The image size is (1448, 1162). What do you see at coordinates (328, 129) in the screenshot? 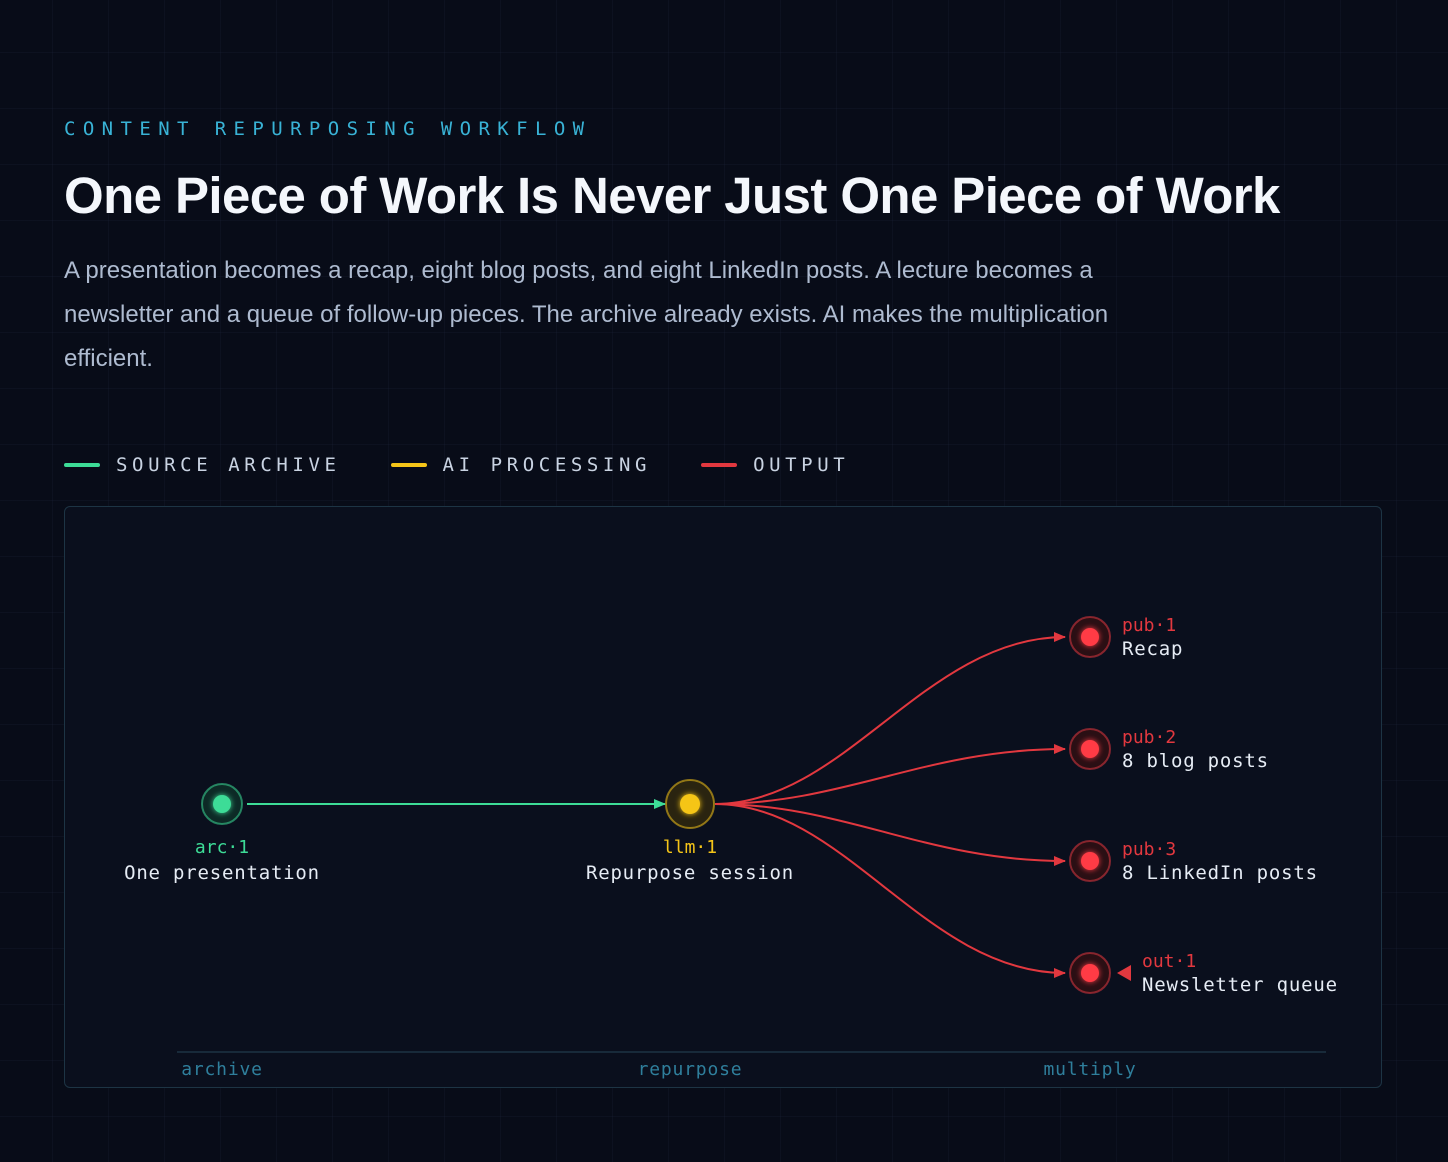
I see `eyebrow-label: CONTENT REPURPOSING WORKFLOW` at bounding box center [328, 129].